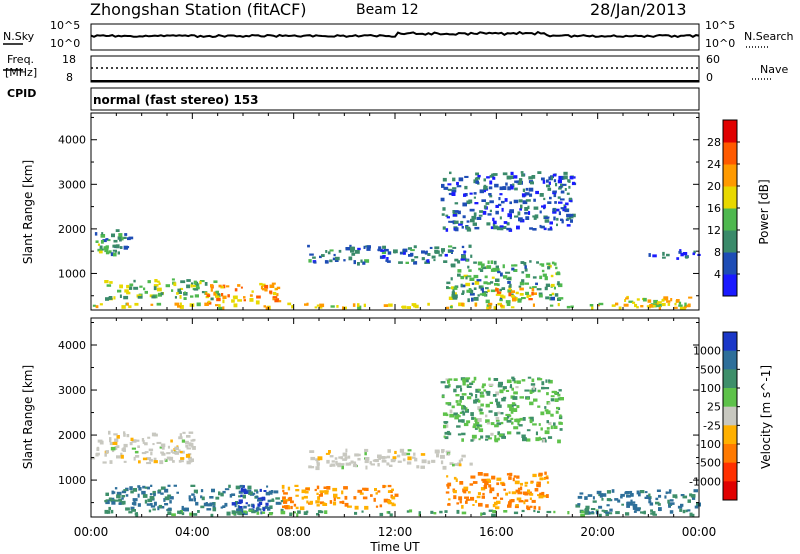 The image size is (800, 554). I want to click on mode-label: normal (fast stereo) 153, so click(176, 100).